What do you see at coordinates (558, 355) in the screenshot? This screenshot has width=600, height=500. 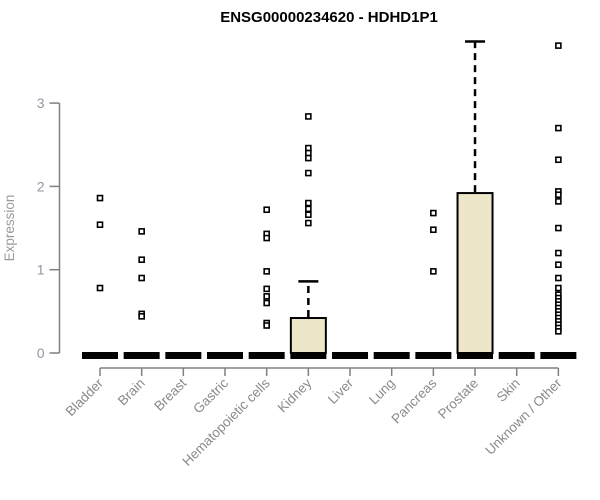 I see `median-bar-unknown-other` at bounding box center [558, 355].